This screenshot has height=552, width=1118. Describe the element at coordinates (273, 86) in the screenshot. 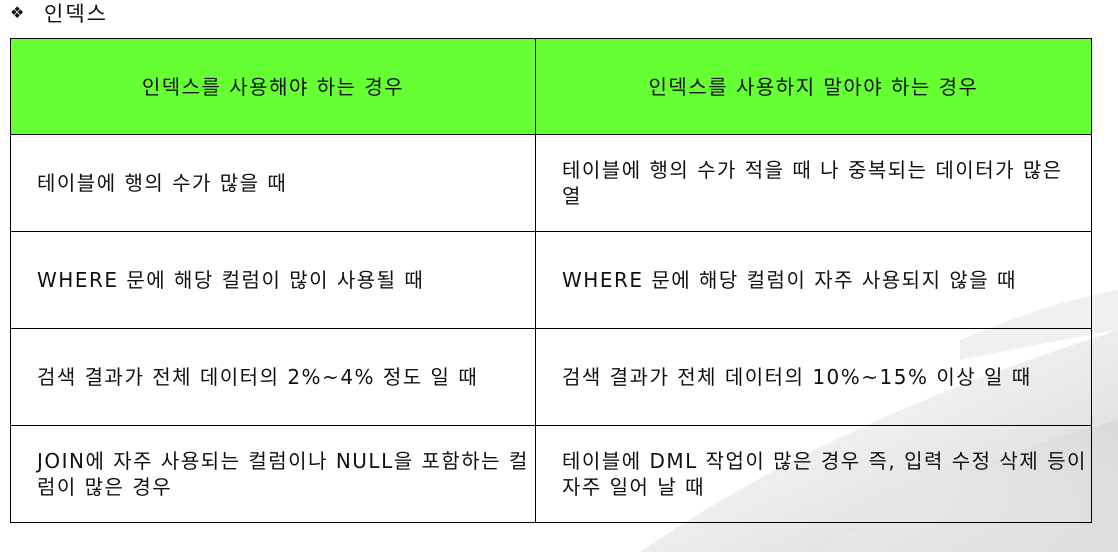

I see `header-use-index: 인덱스를 사용해야 하는 경우` at that location.